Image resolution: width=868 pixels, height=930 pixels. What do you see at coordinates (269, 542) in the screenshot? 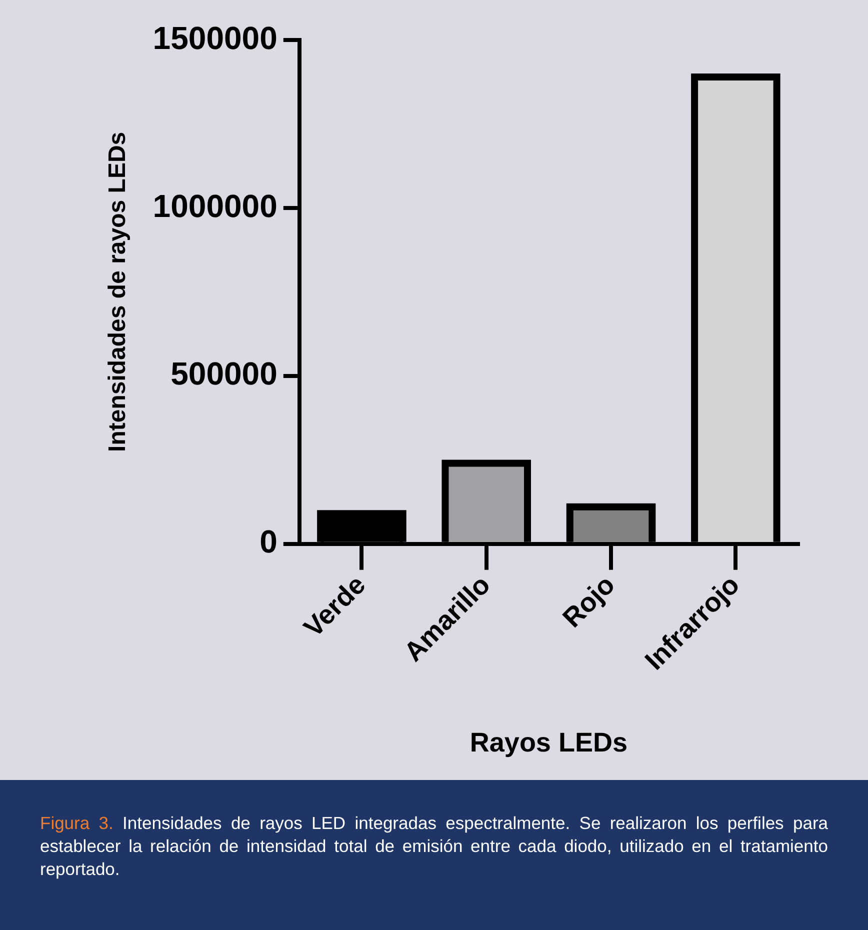
I see `y-tick-label: 0` at bounding box center [269, 542].